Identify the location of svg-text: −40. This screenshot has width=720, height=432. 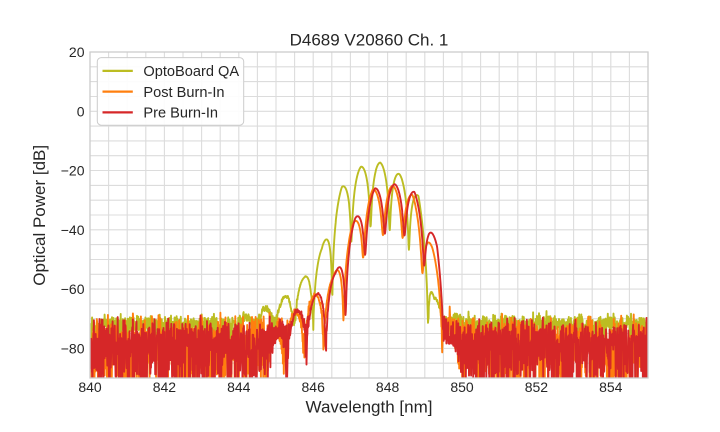
(73, 230).